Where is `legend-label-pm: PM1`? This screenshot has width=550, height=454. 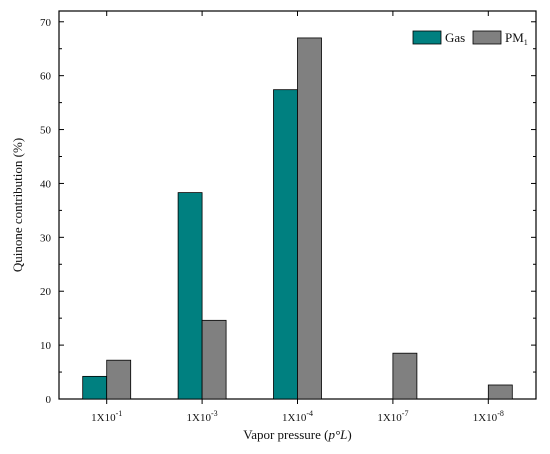 legend-label-pm: PM1 is located at coordinates (516, 38).